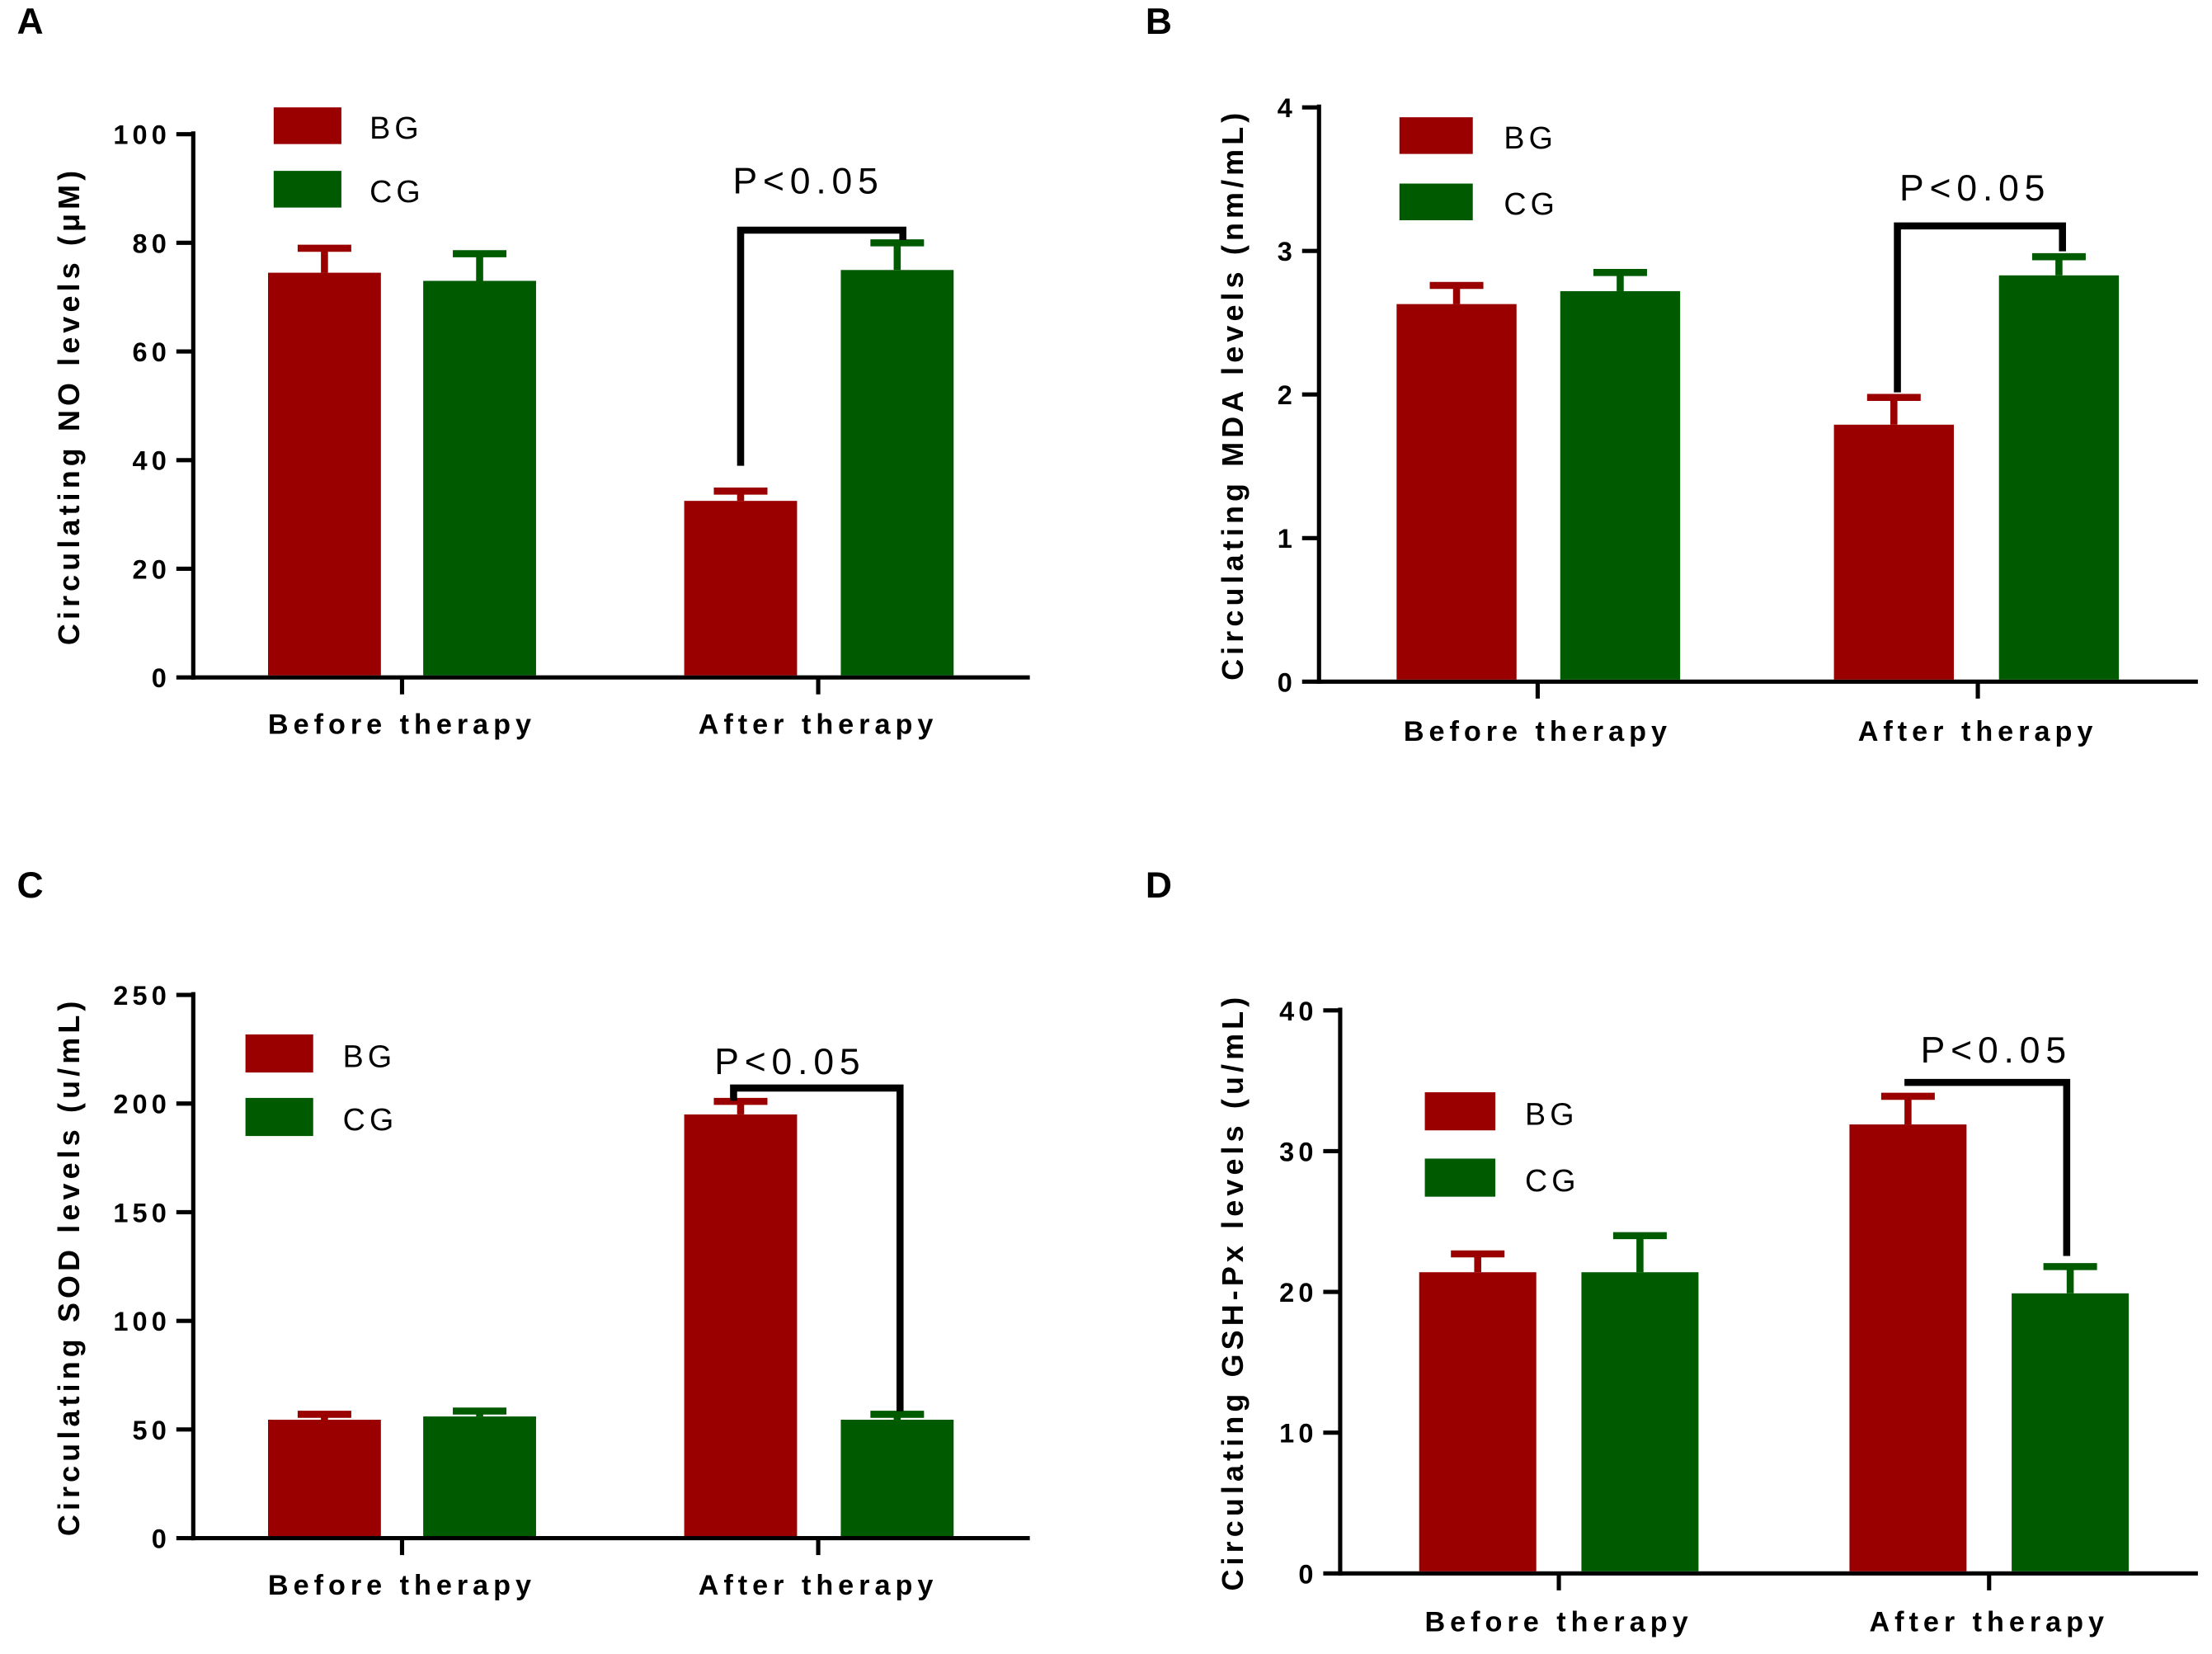 Image resolution: width=2212 pixels, height=1654 pixels. Describe the element at coordinates (1159, 22) in the screenshot. I see `panel-letter: B` at that location.